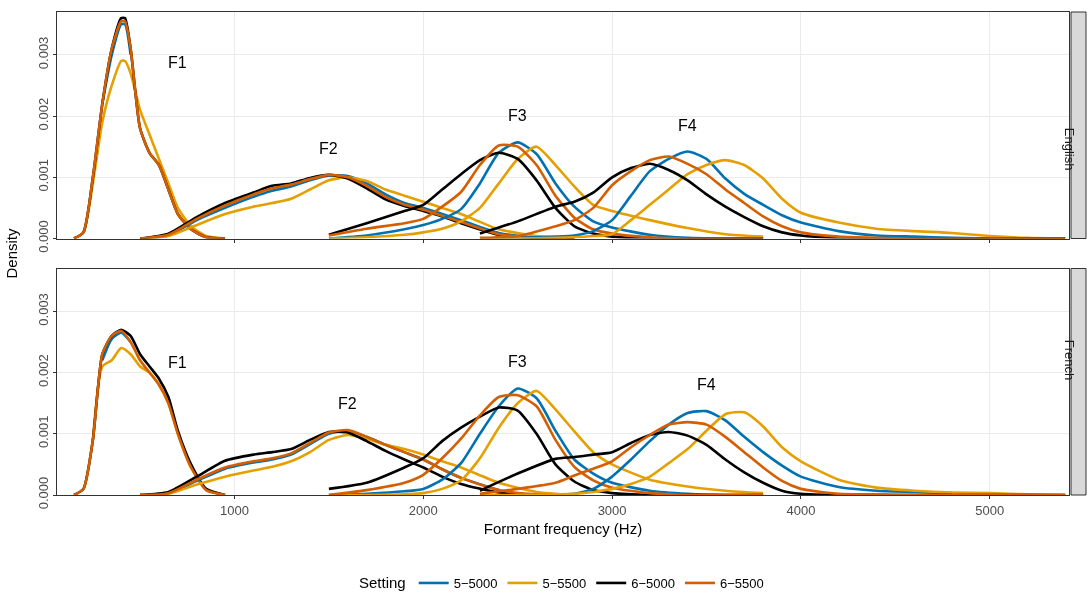  Describe the element at coordinates (423, 510) in the screenshot. I see `x-tick-label: 2000` at that location.